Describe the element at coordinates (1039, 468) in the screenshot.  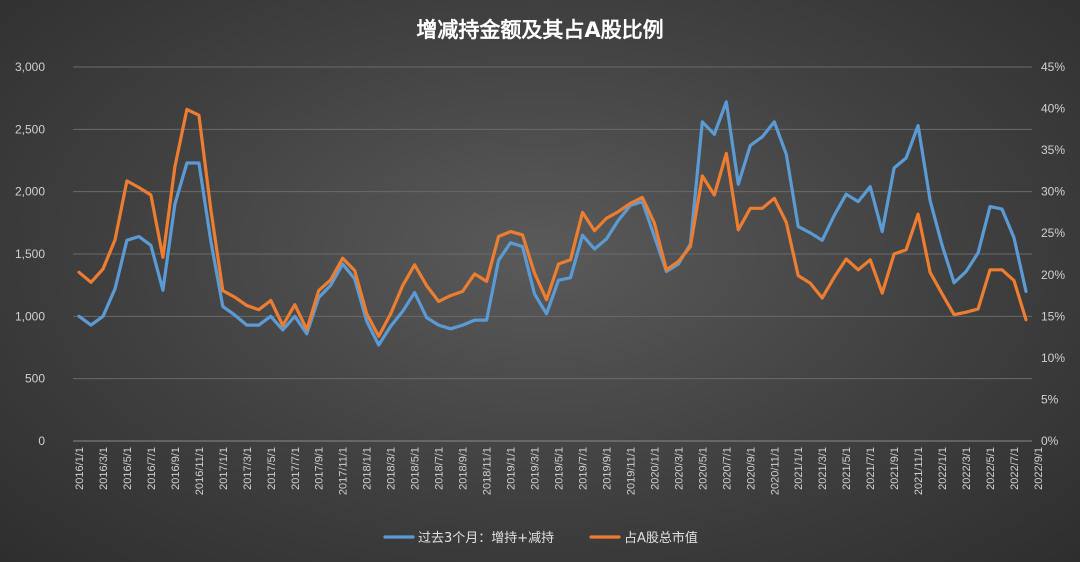
I see `x-tick-label: 2022/9/1` at that location.